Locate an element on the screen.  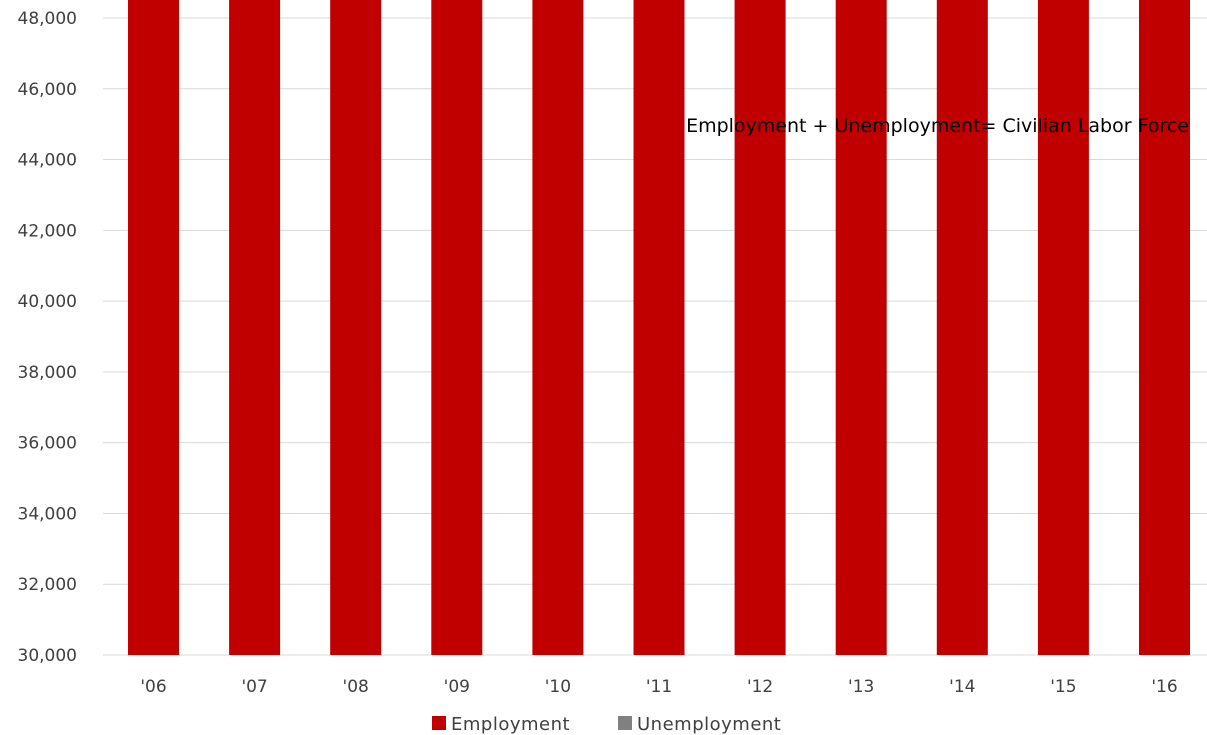
y-tick-label: 46,000 is located at coordinates (47, 90).